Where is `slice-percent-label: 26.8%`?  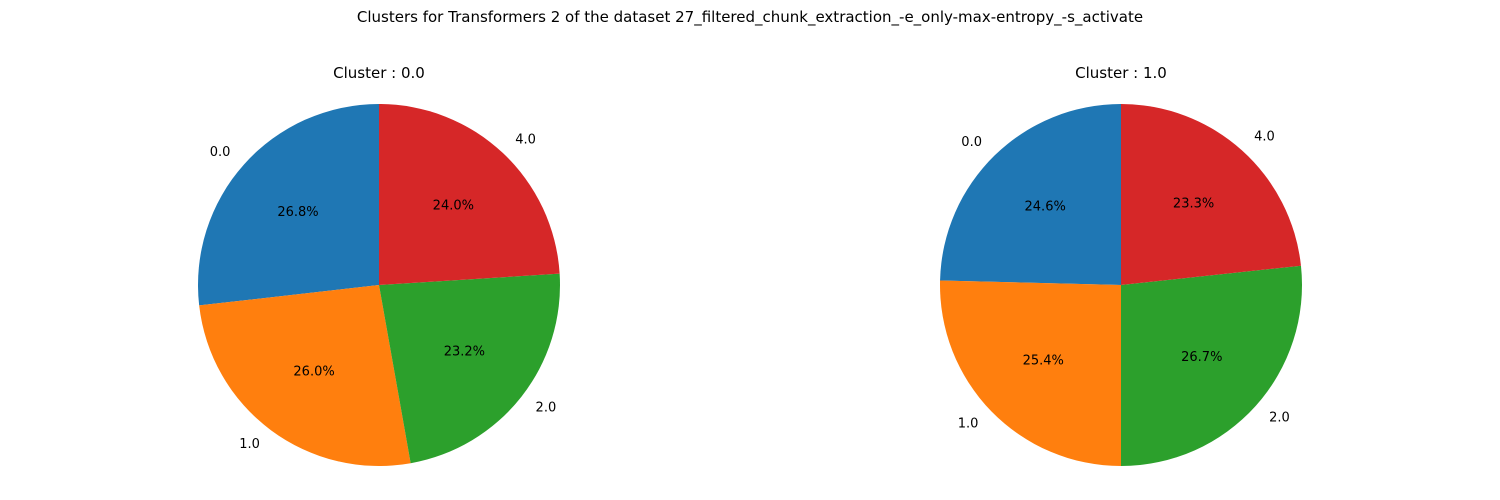 slice-percent-label: 26.8% is located at coordinates (297, 212).